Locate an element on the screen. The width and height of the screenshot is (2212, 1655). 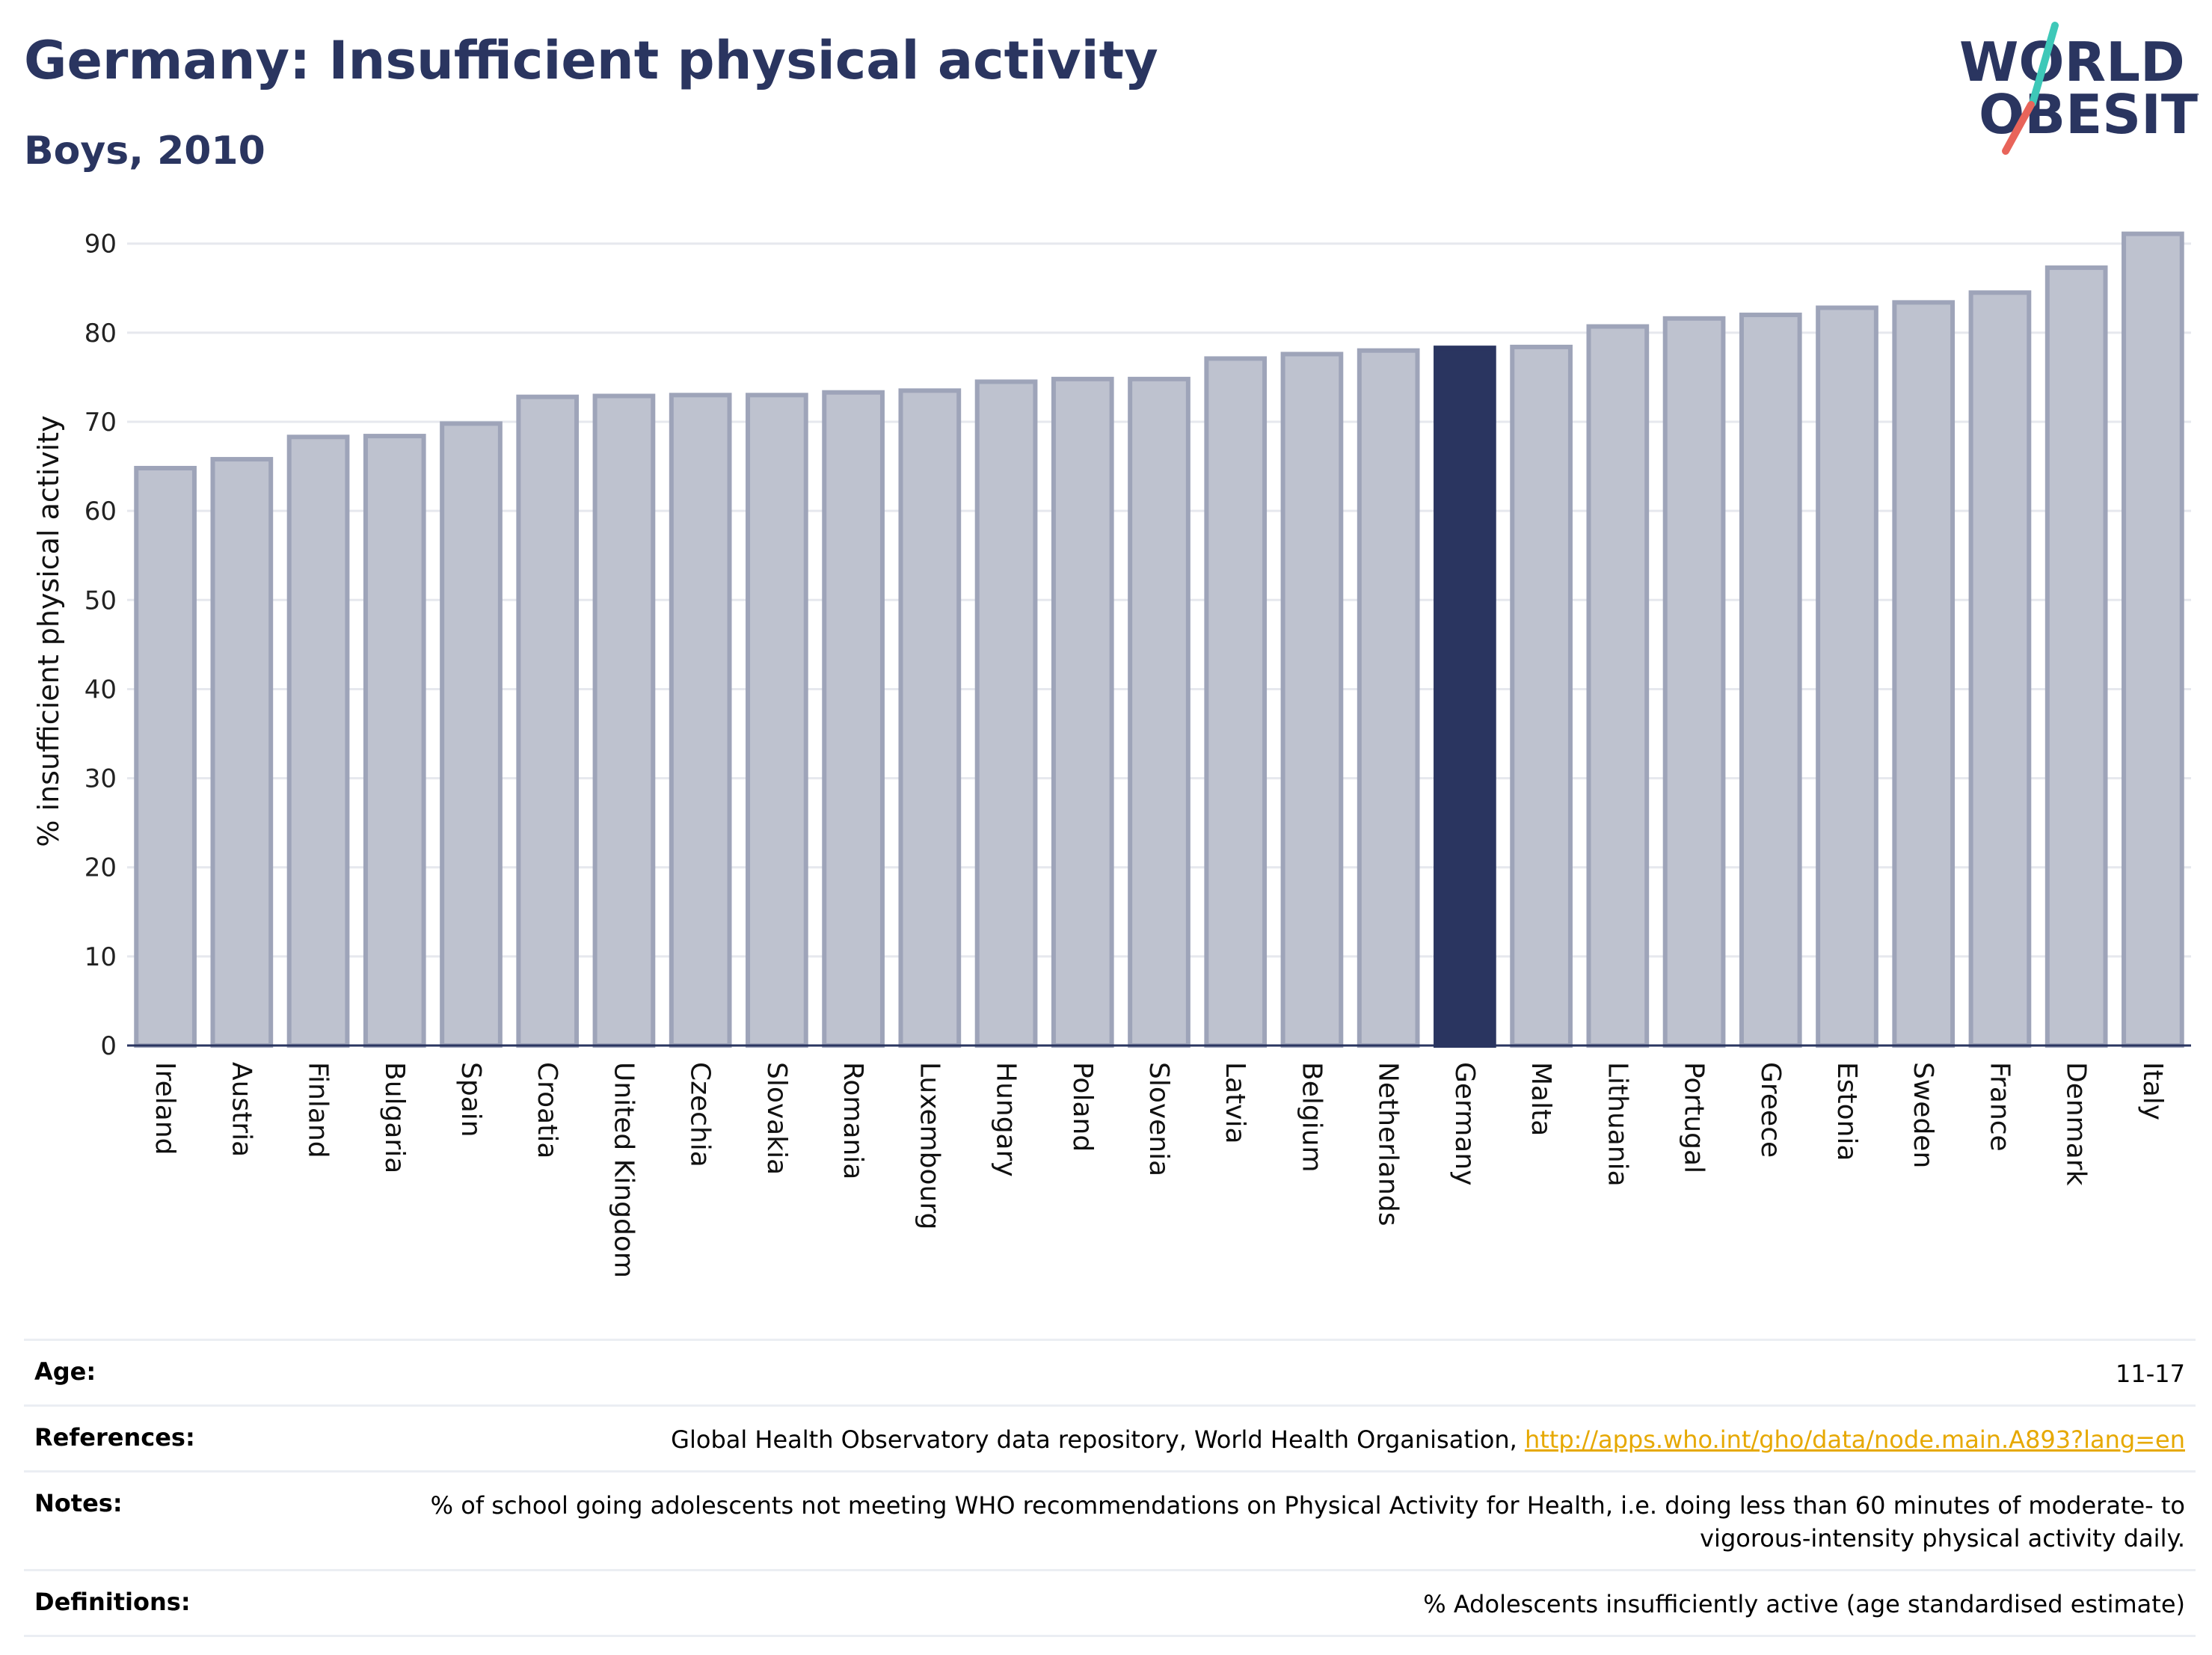
world-obesity-logo: WORLD OBESITY is located at coordinates (2079, 88).